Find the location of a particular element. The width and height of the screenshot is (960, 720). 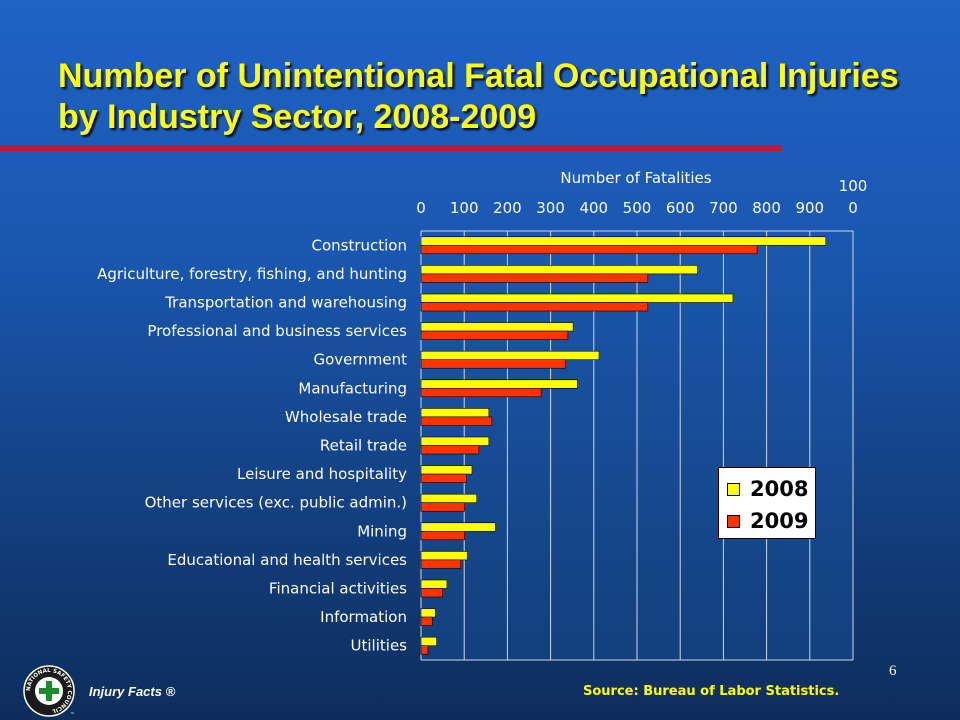

x-tick-label: 600 is located at coordinates (680, 208).